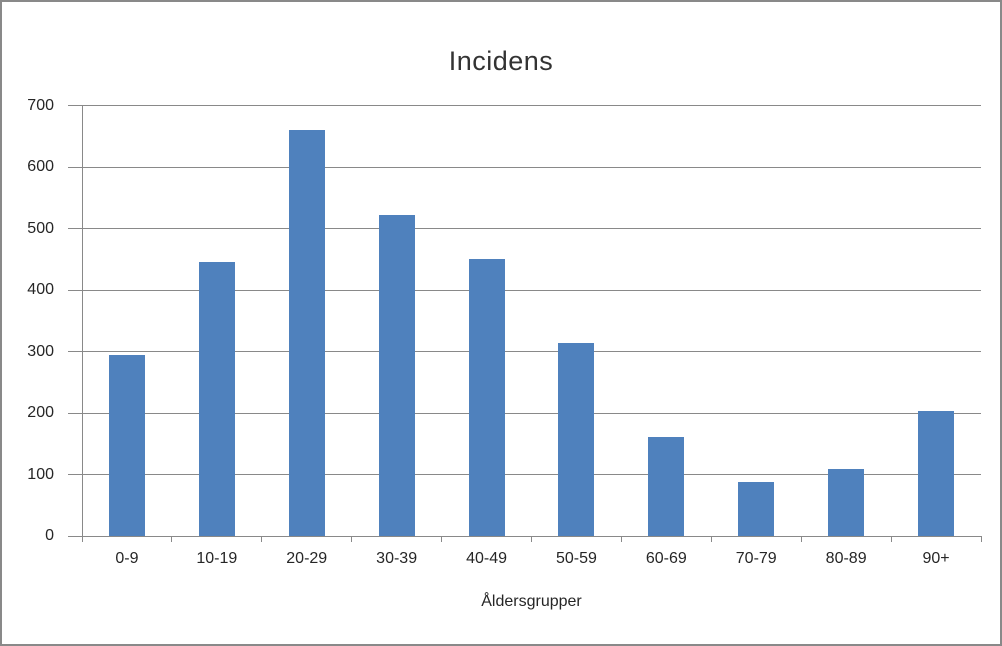  I want to click on x-category-label: 20-29, so click(307, 558).